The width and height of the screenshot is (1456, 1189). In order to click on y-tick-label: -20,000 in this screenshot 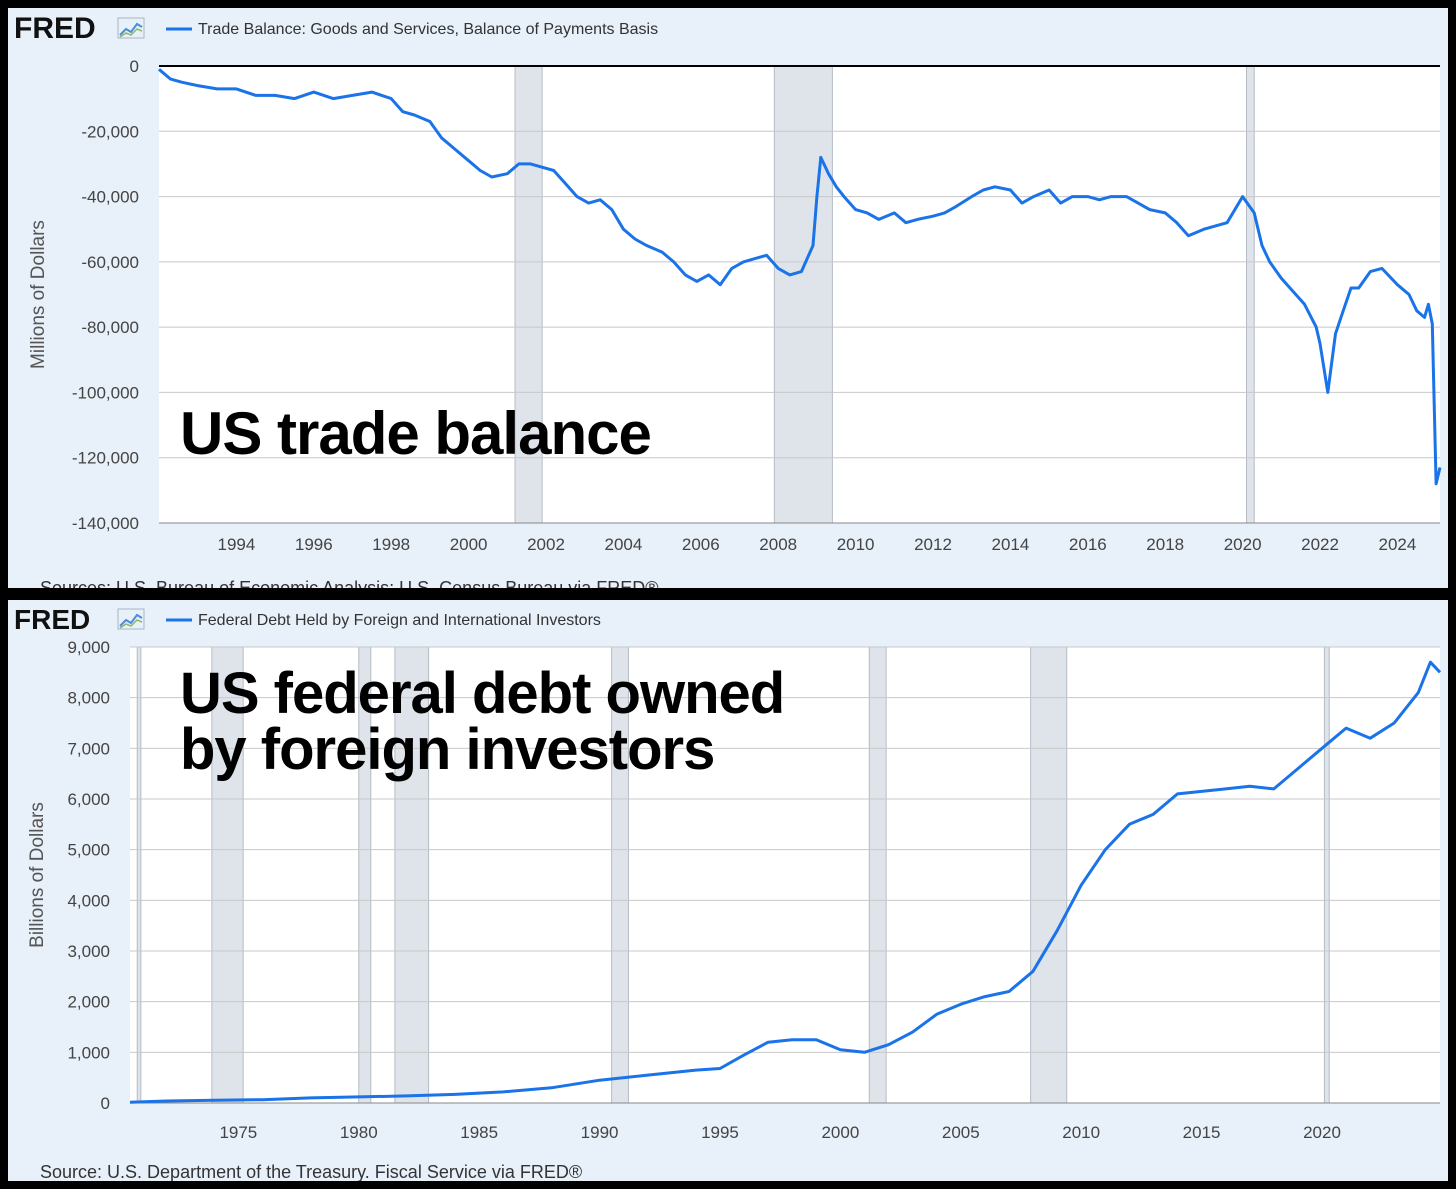, I will do `click(110, 131)`.